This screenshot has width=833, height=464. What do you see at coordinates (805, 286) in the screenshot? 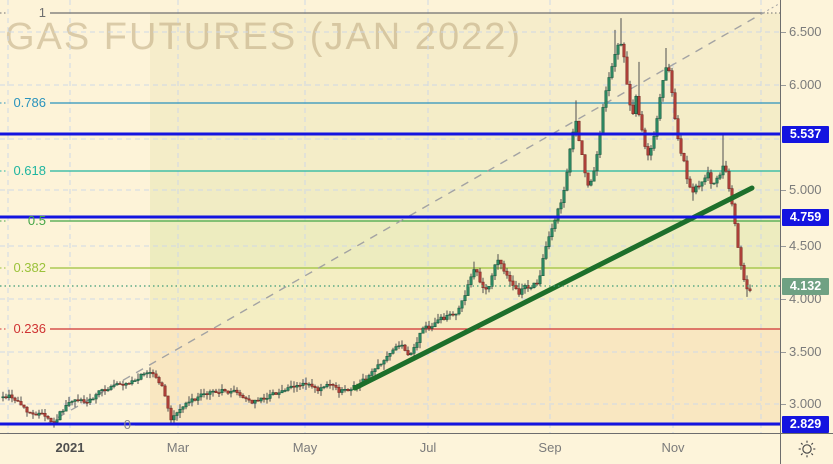
I see `last-price-badge: 4.132` at bounding box center [805, 286].